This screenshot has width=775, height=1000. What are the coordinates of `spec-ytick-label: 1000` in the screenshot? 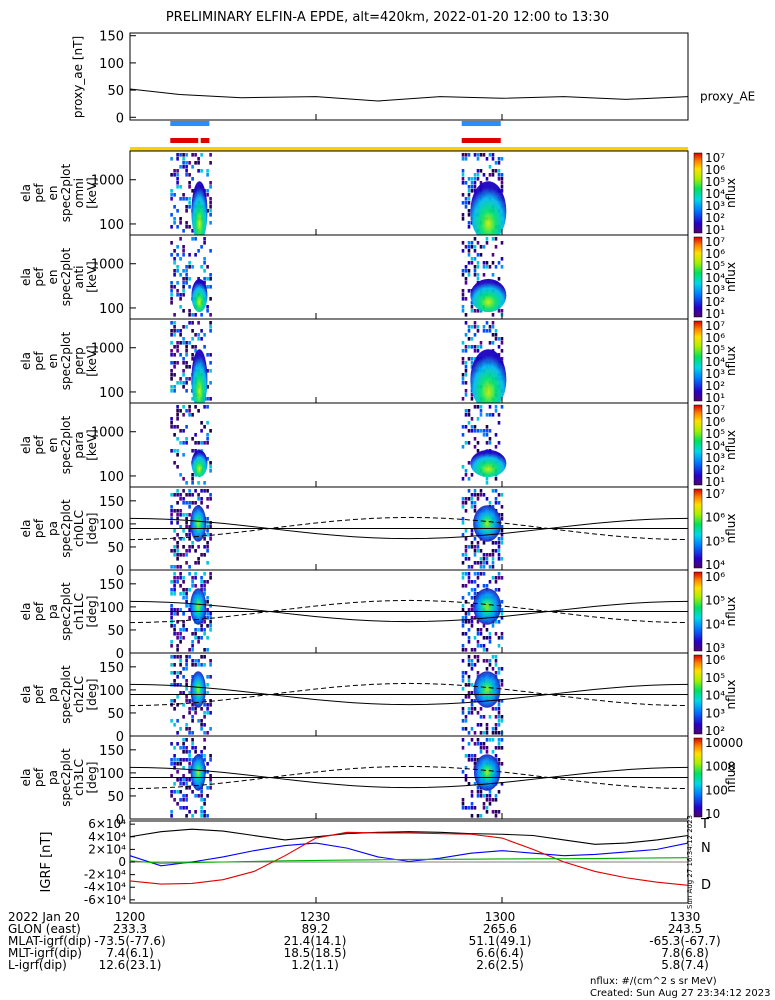 It's located at (107, 349).